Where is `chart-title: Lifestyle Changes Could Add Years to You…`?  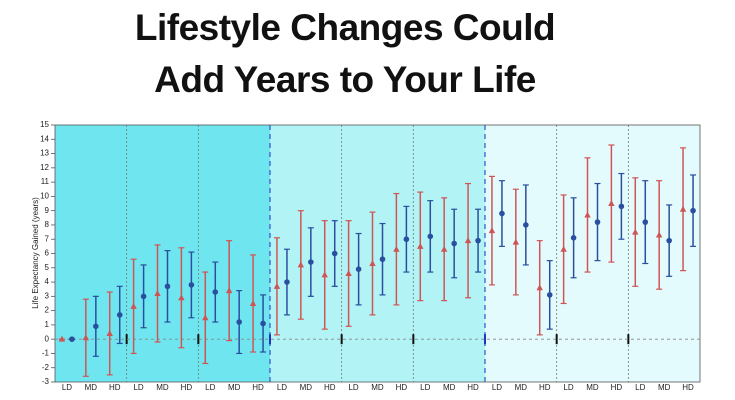
chart-title: Lifestyle Changes Could Add Years to You… is located at coordinates (345, 53).